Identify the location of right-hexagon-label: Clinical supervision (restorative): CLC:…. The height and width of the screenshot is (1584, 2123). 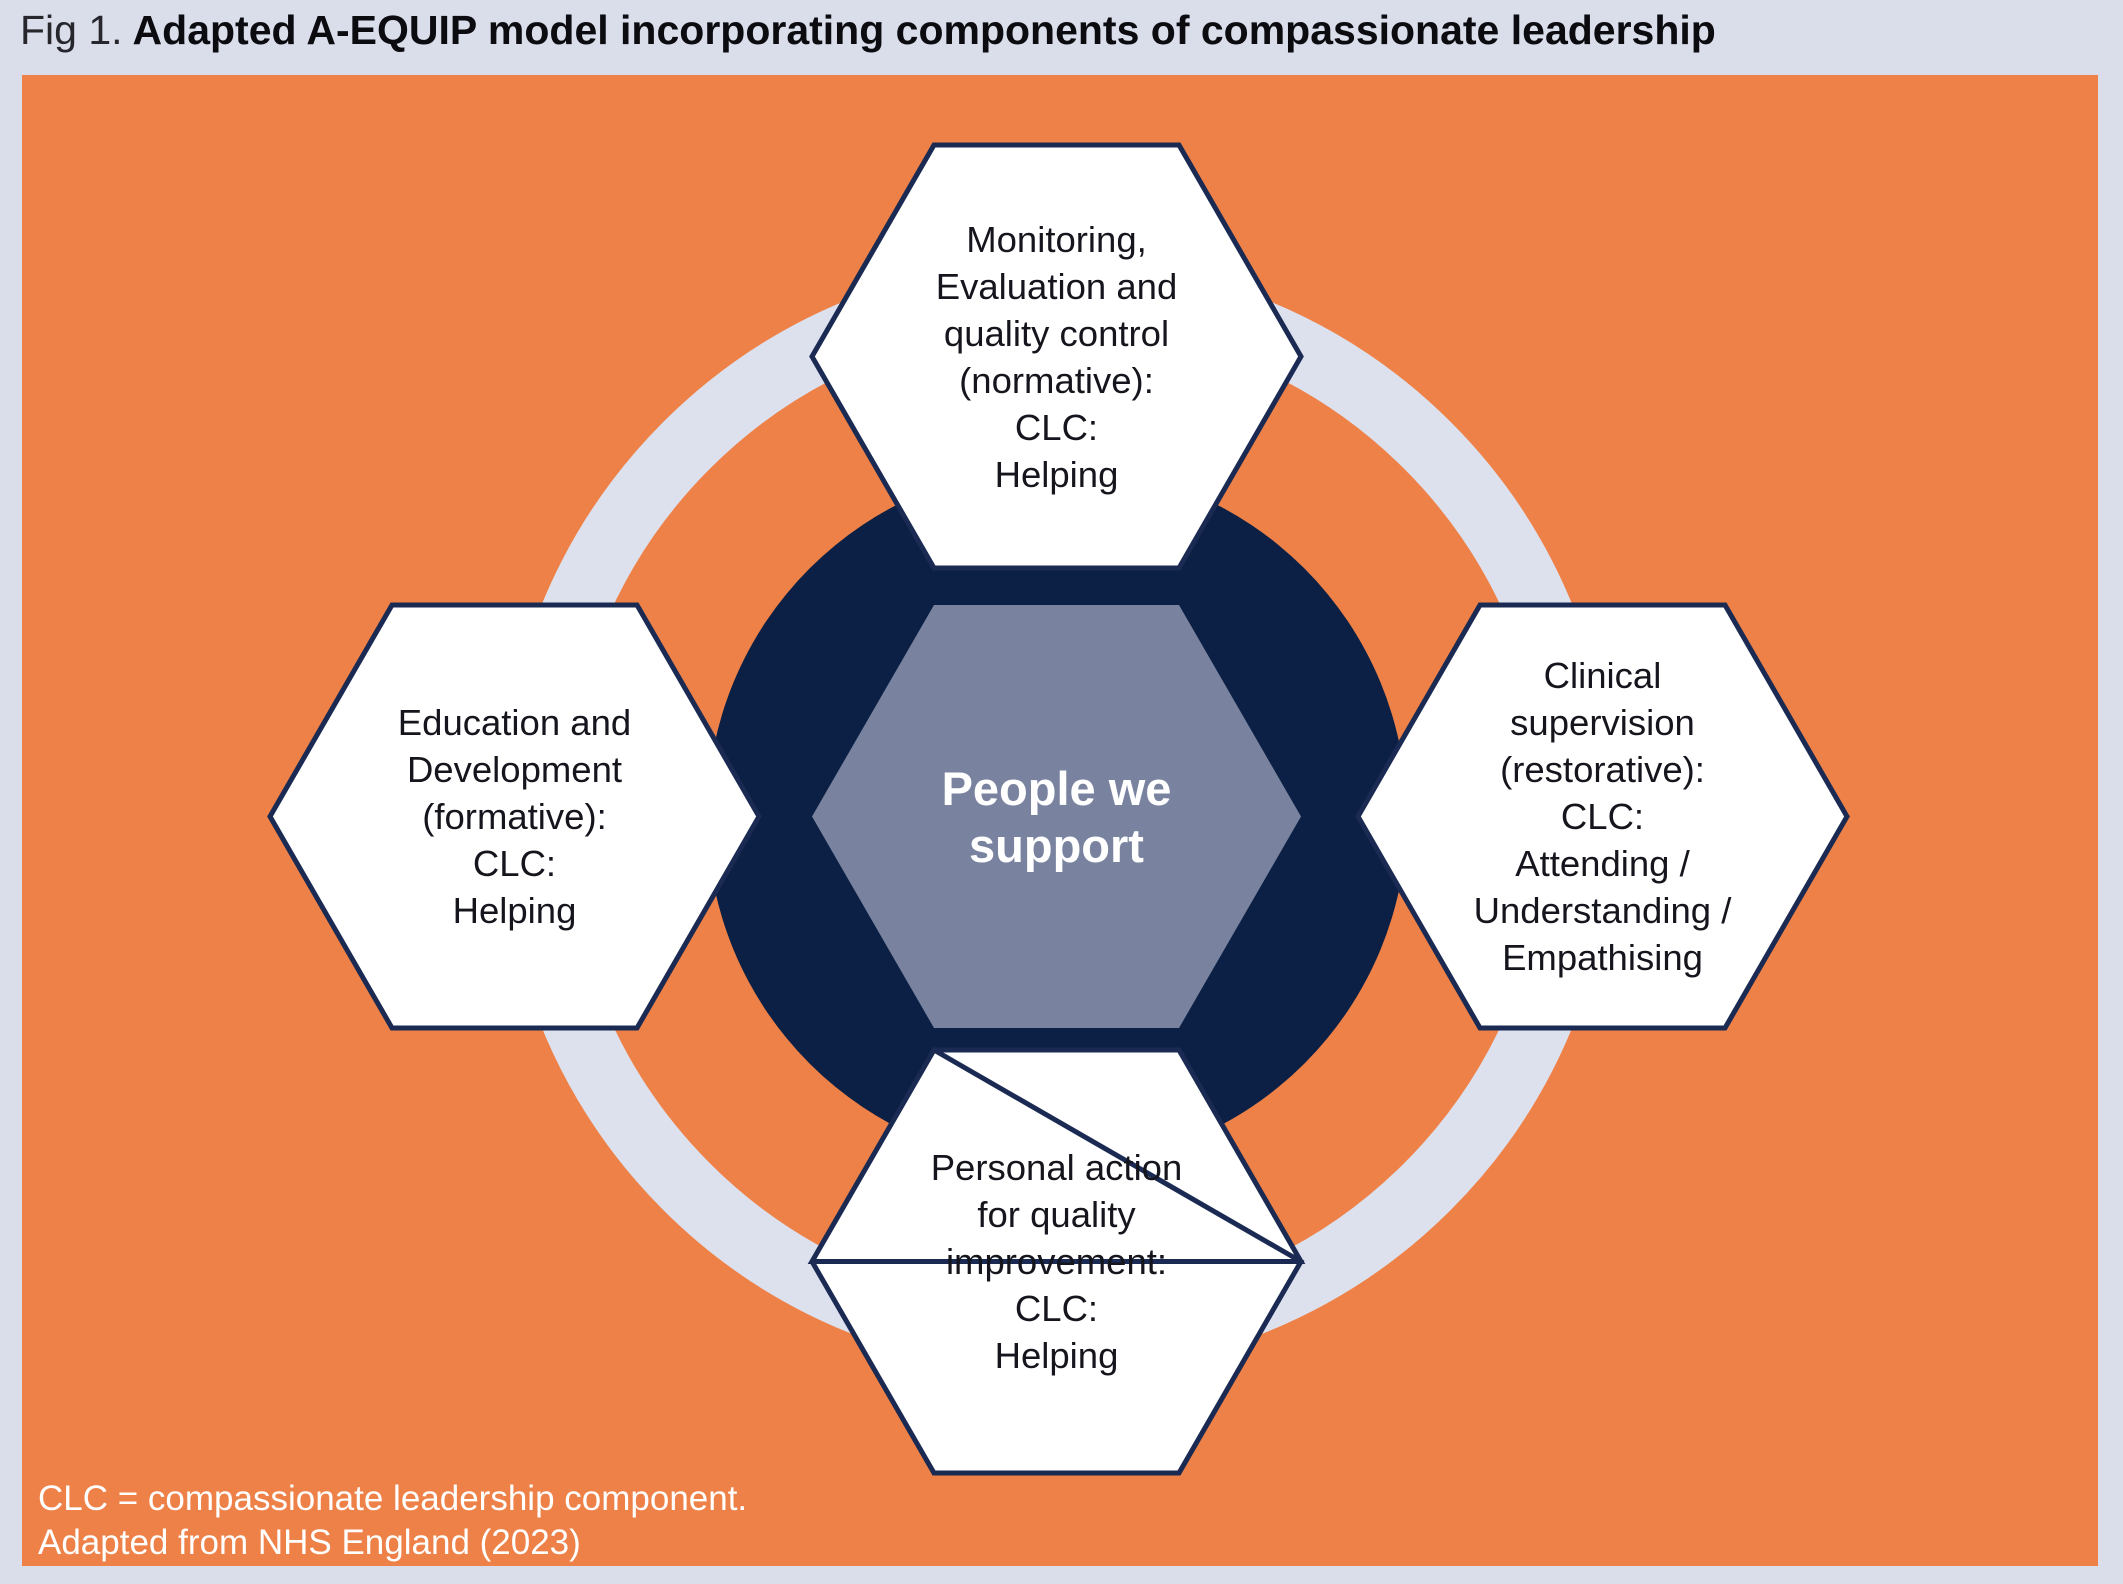
(1602, 816).